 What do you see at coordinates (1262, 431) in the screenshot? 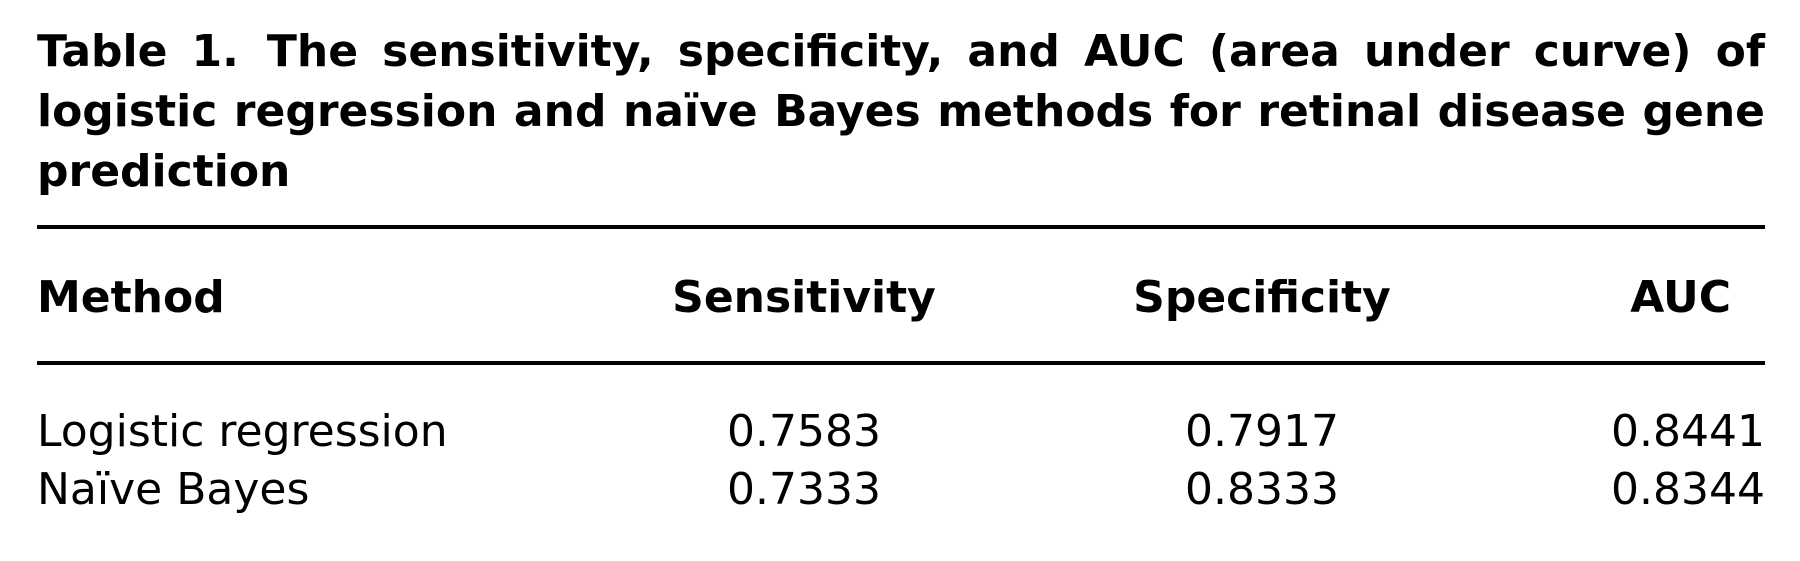
I see `cell-value: 0.7917` at bounding box center [1262, 431].